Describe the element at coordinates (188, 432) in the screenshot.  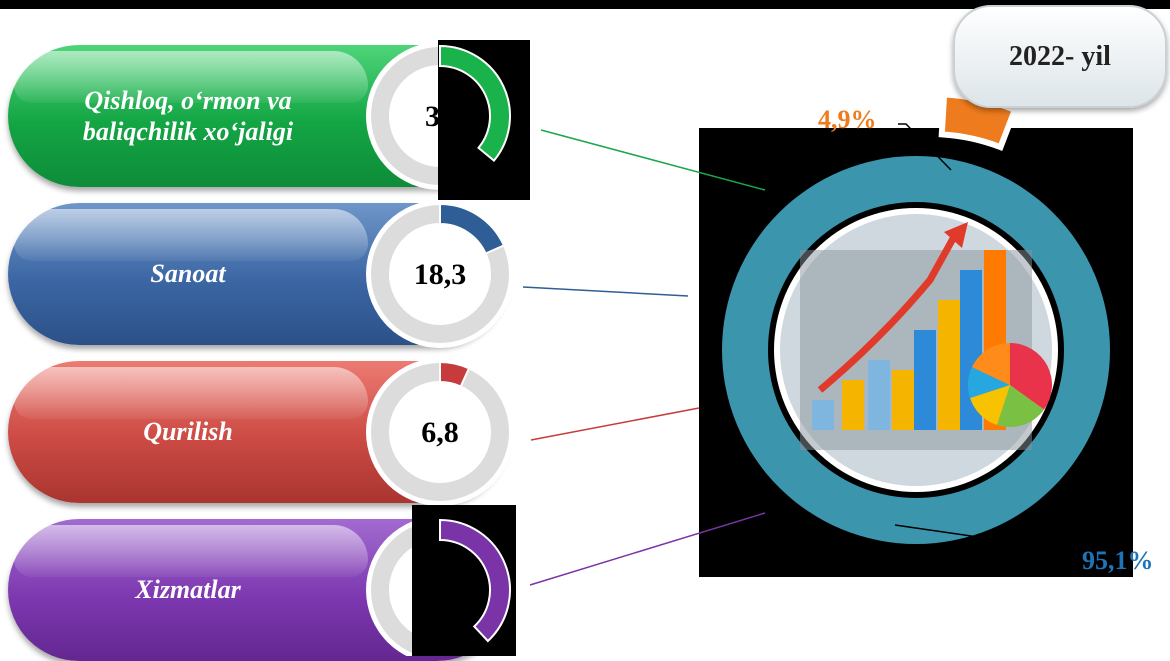
I see `category-label-construction: Qurilish` at that location.